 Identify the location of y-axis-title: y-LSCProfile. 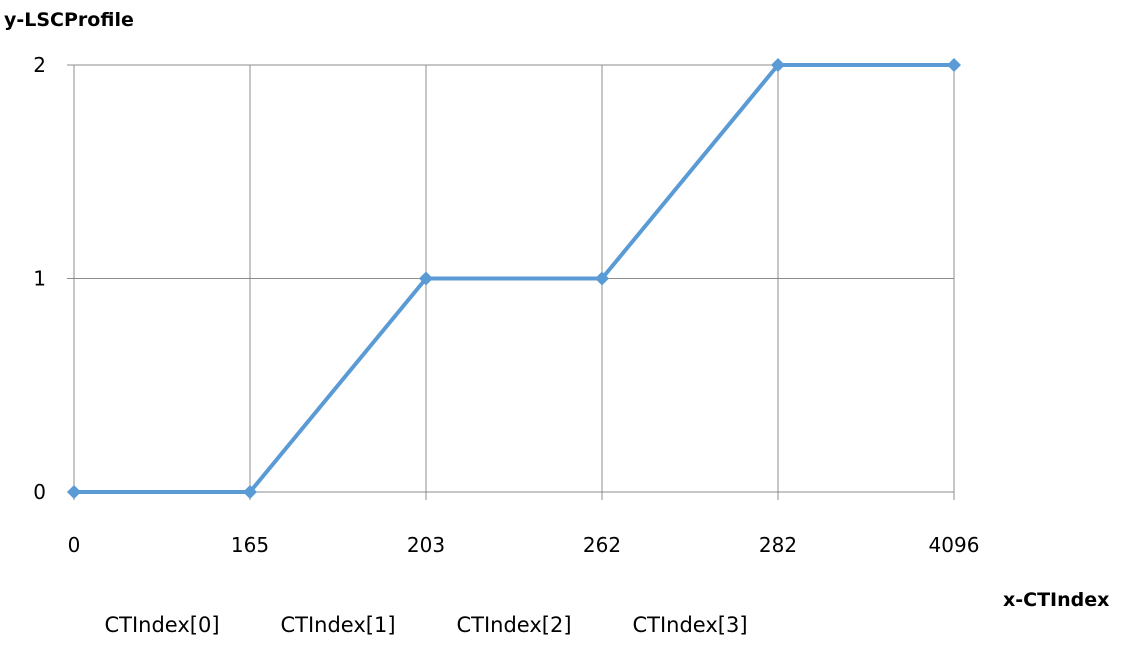
(69, 20).